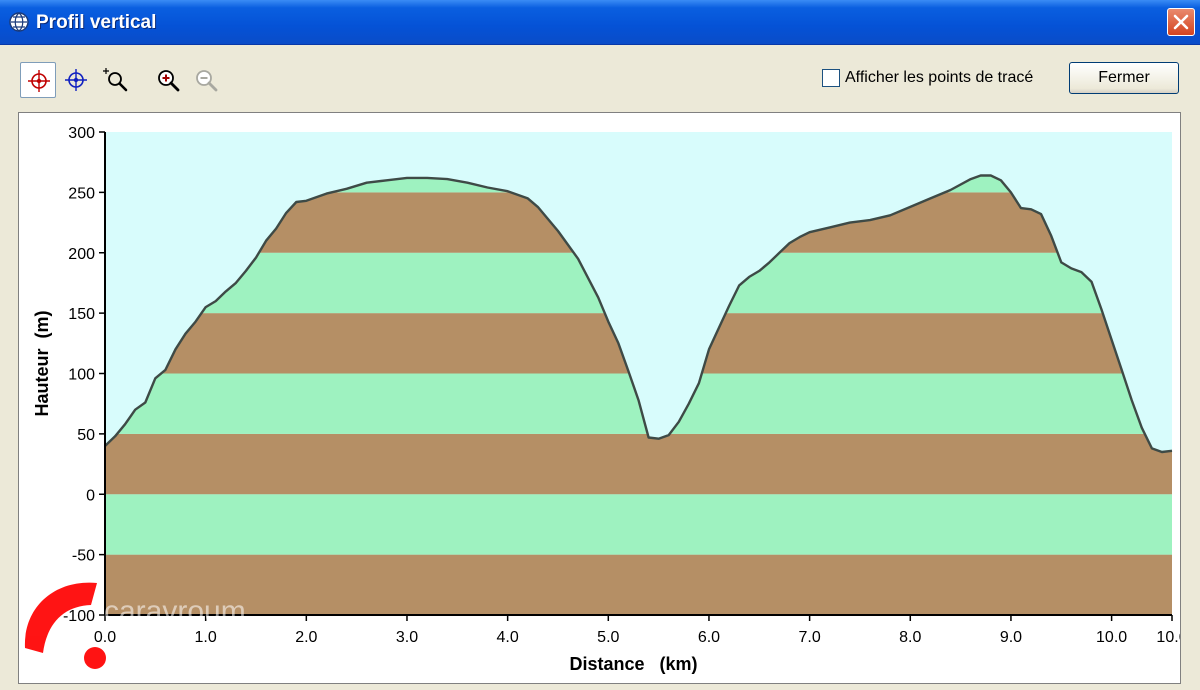 The height and width of the screenshot is (690, 1200). What do you see at coordinates (809, 637) in the screenshot?
I see `x-tick-label: 7.0` at bounding box center [809, 637].